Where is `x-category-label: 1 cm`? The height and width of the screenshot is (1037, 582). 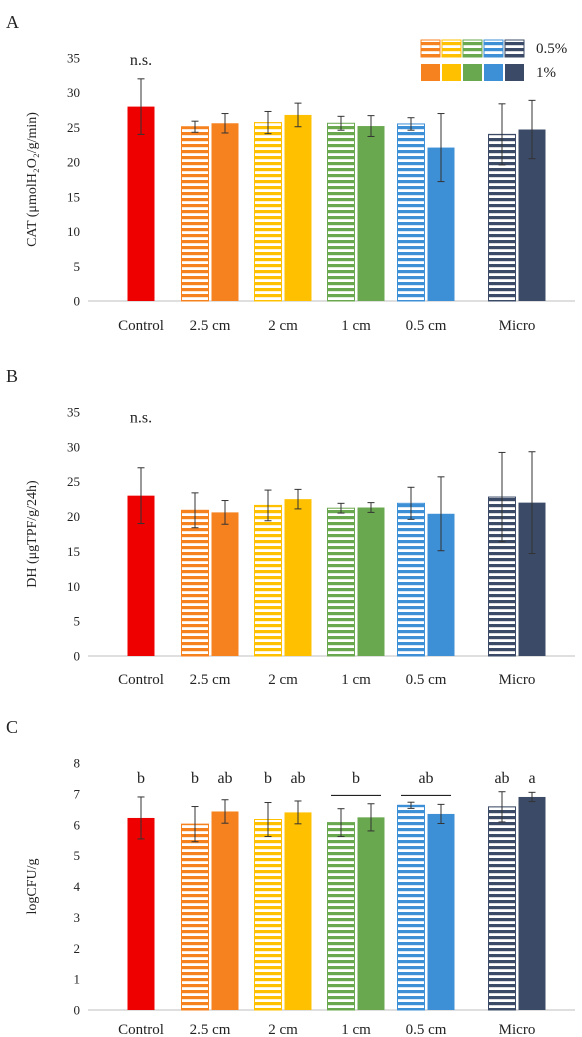 x-category-label: 1 cm is located at coordinates (356, 680).